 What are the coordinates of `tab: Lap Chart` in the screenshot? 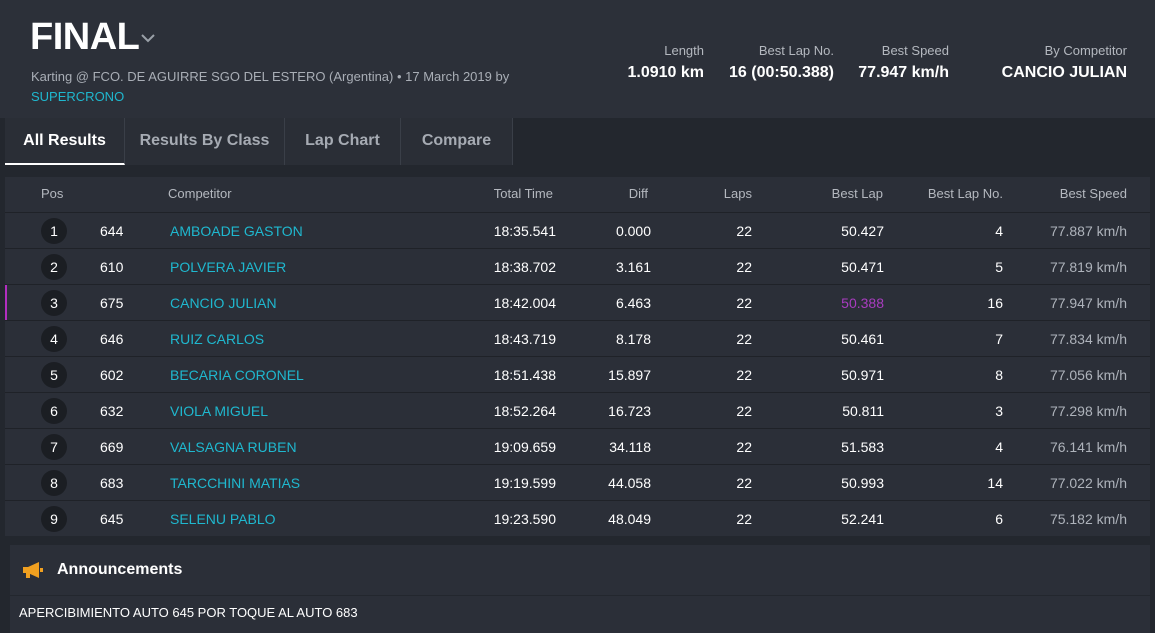 It's located at (343, 141).